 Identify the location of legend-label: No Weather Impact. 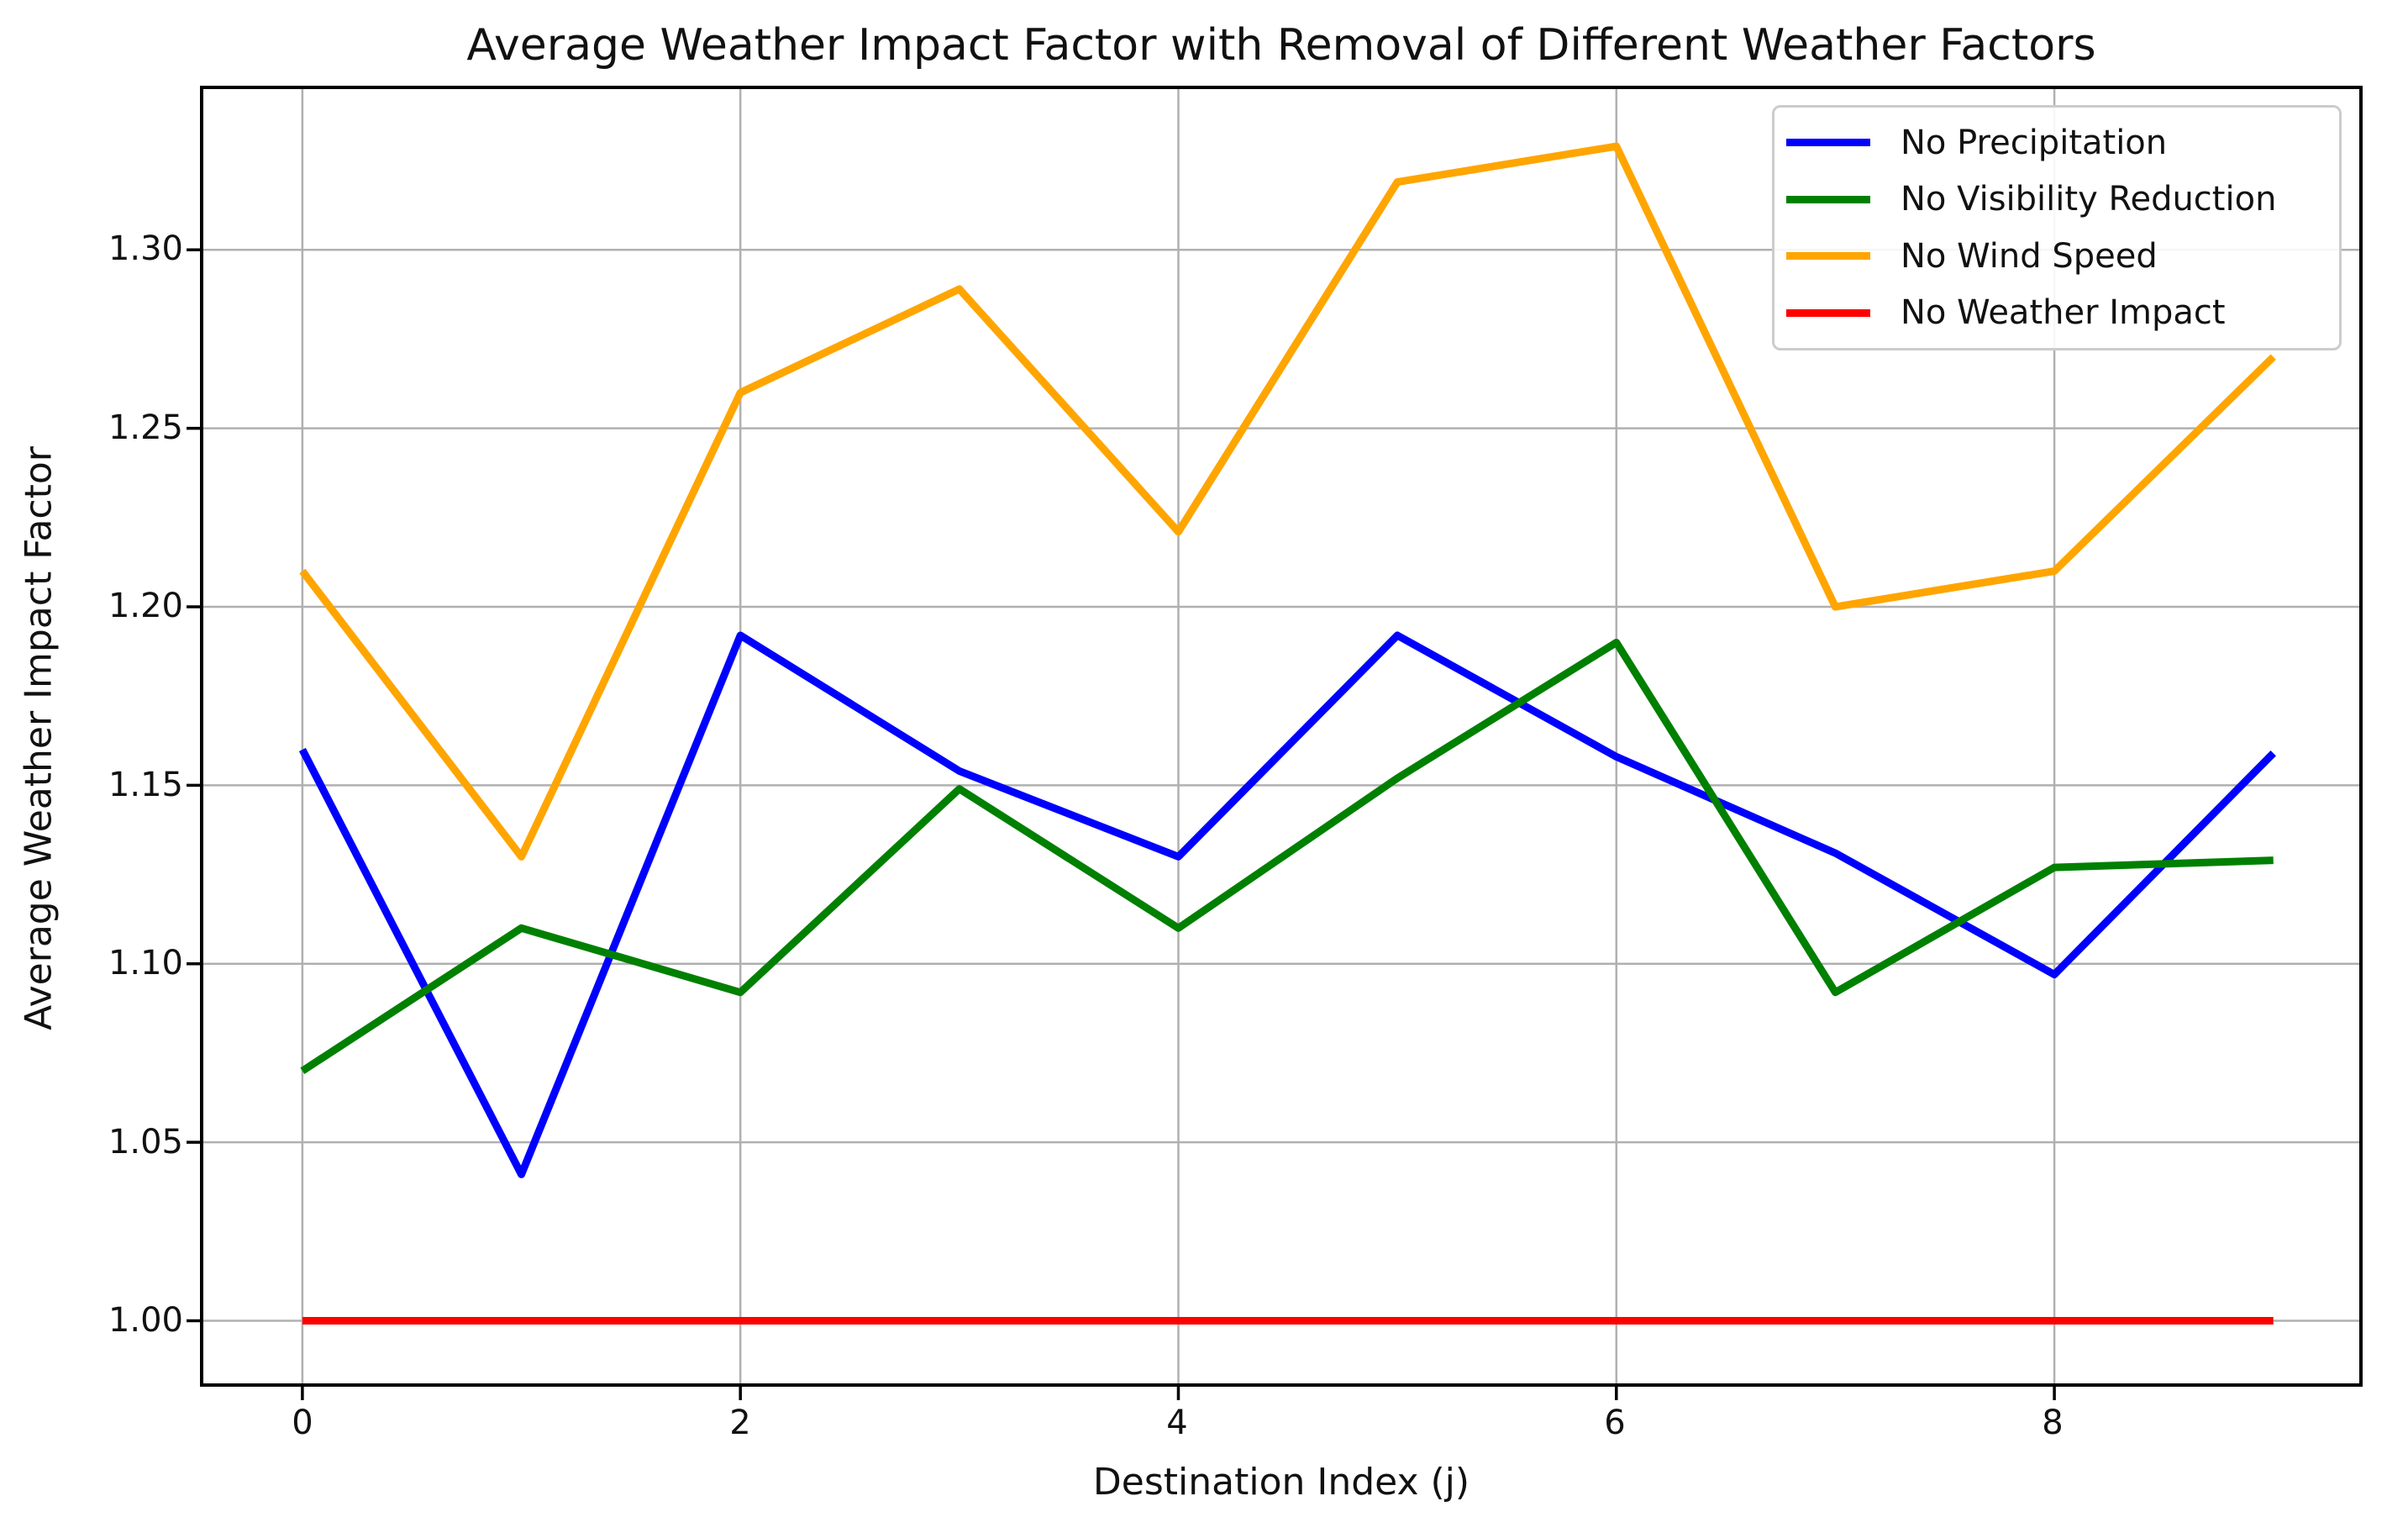
(2063, 313).